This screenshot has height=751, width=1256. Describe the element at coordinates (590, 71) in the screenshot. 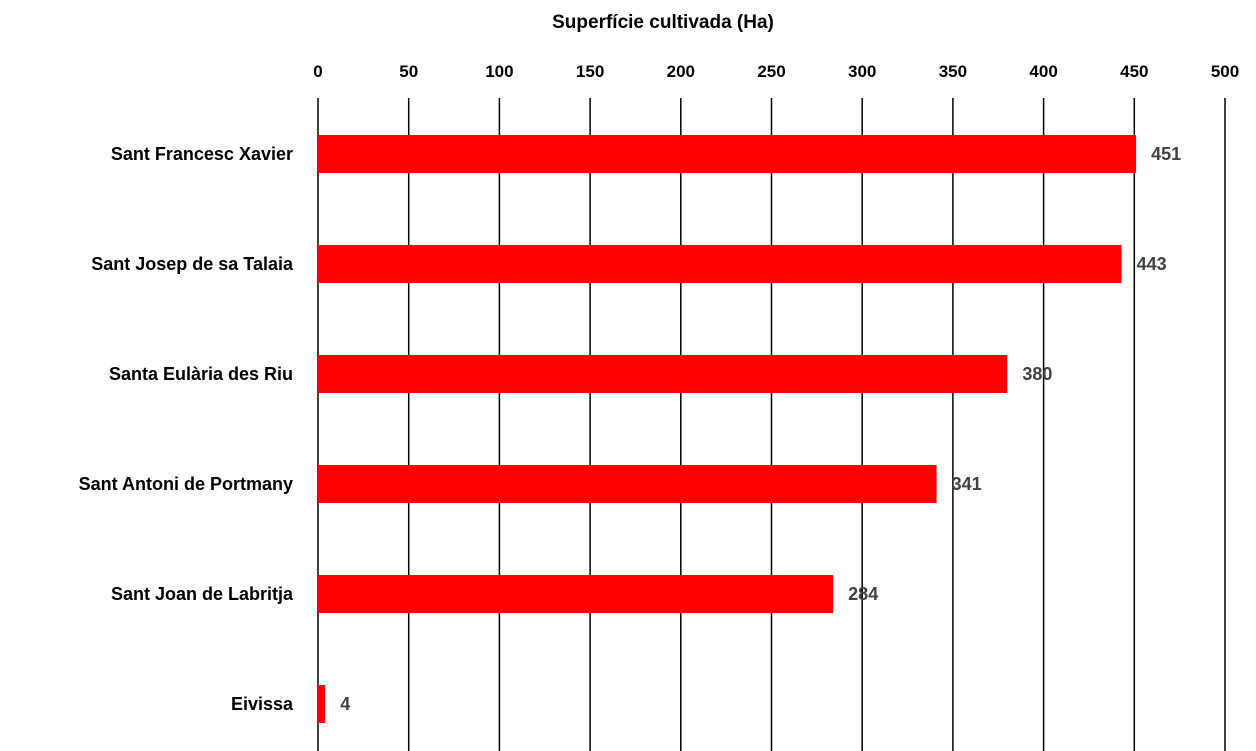

I see `x-tick-label: 150` at that location.